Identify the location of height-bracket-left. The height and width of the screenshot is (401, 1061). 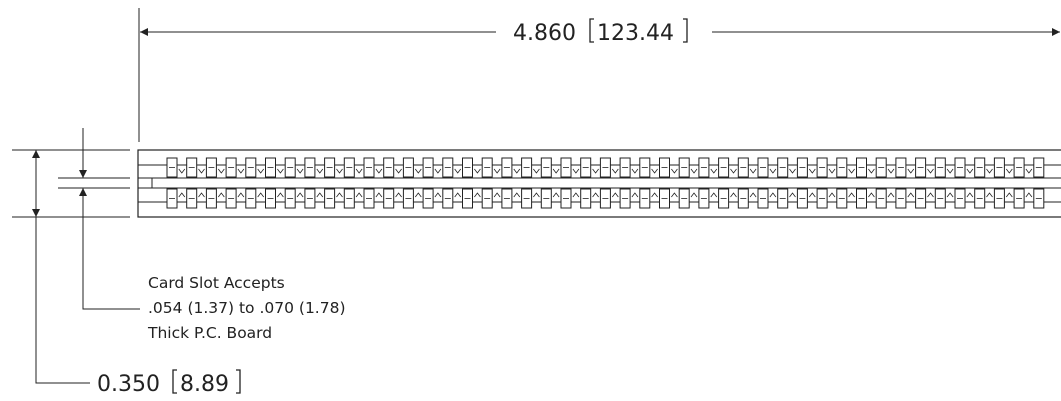
(174, 381).